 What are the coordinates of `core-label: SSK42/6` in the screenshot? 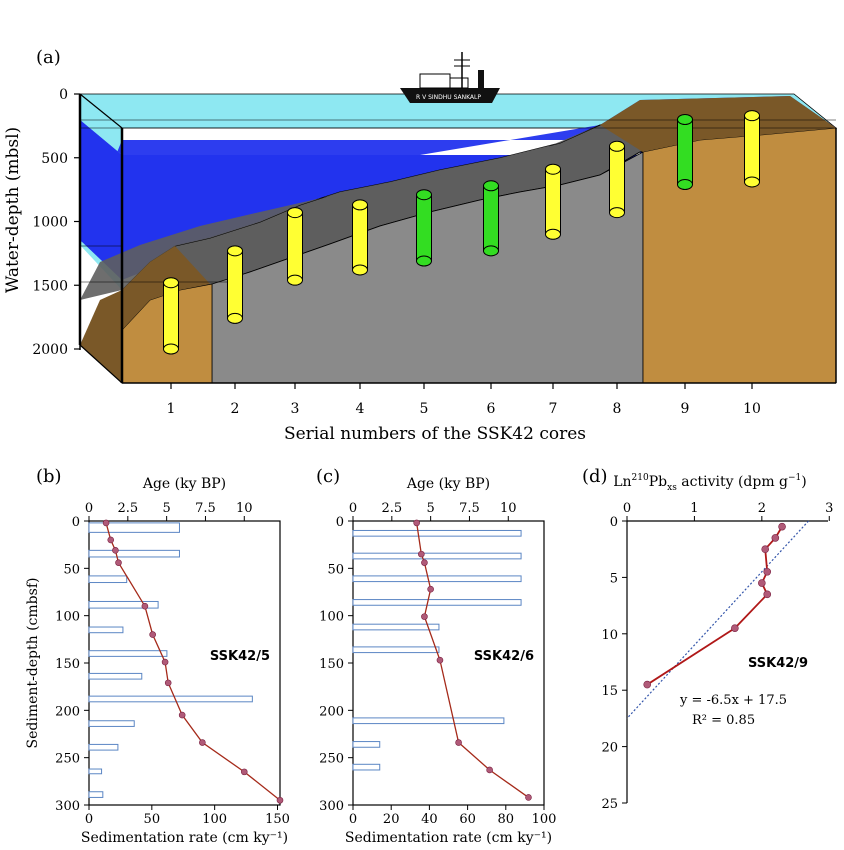 It's located at (504, 656).